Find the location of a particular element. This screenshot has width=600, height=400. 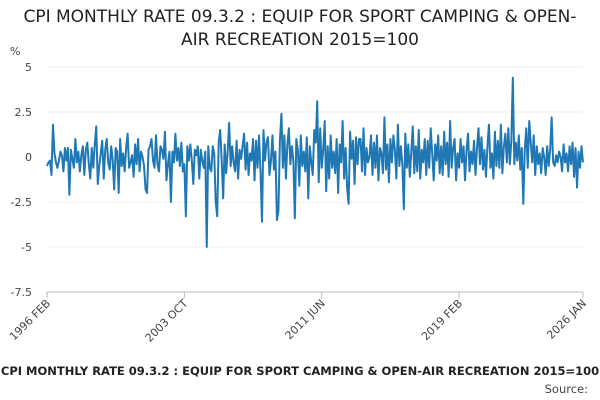

x-tick-label: 2026 JAN is located at coordinates (566, 319).